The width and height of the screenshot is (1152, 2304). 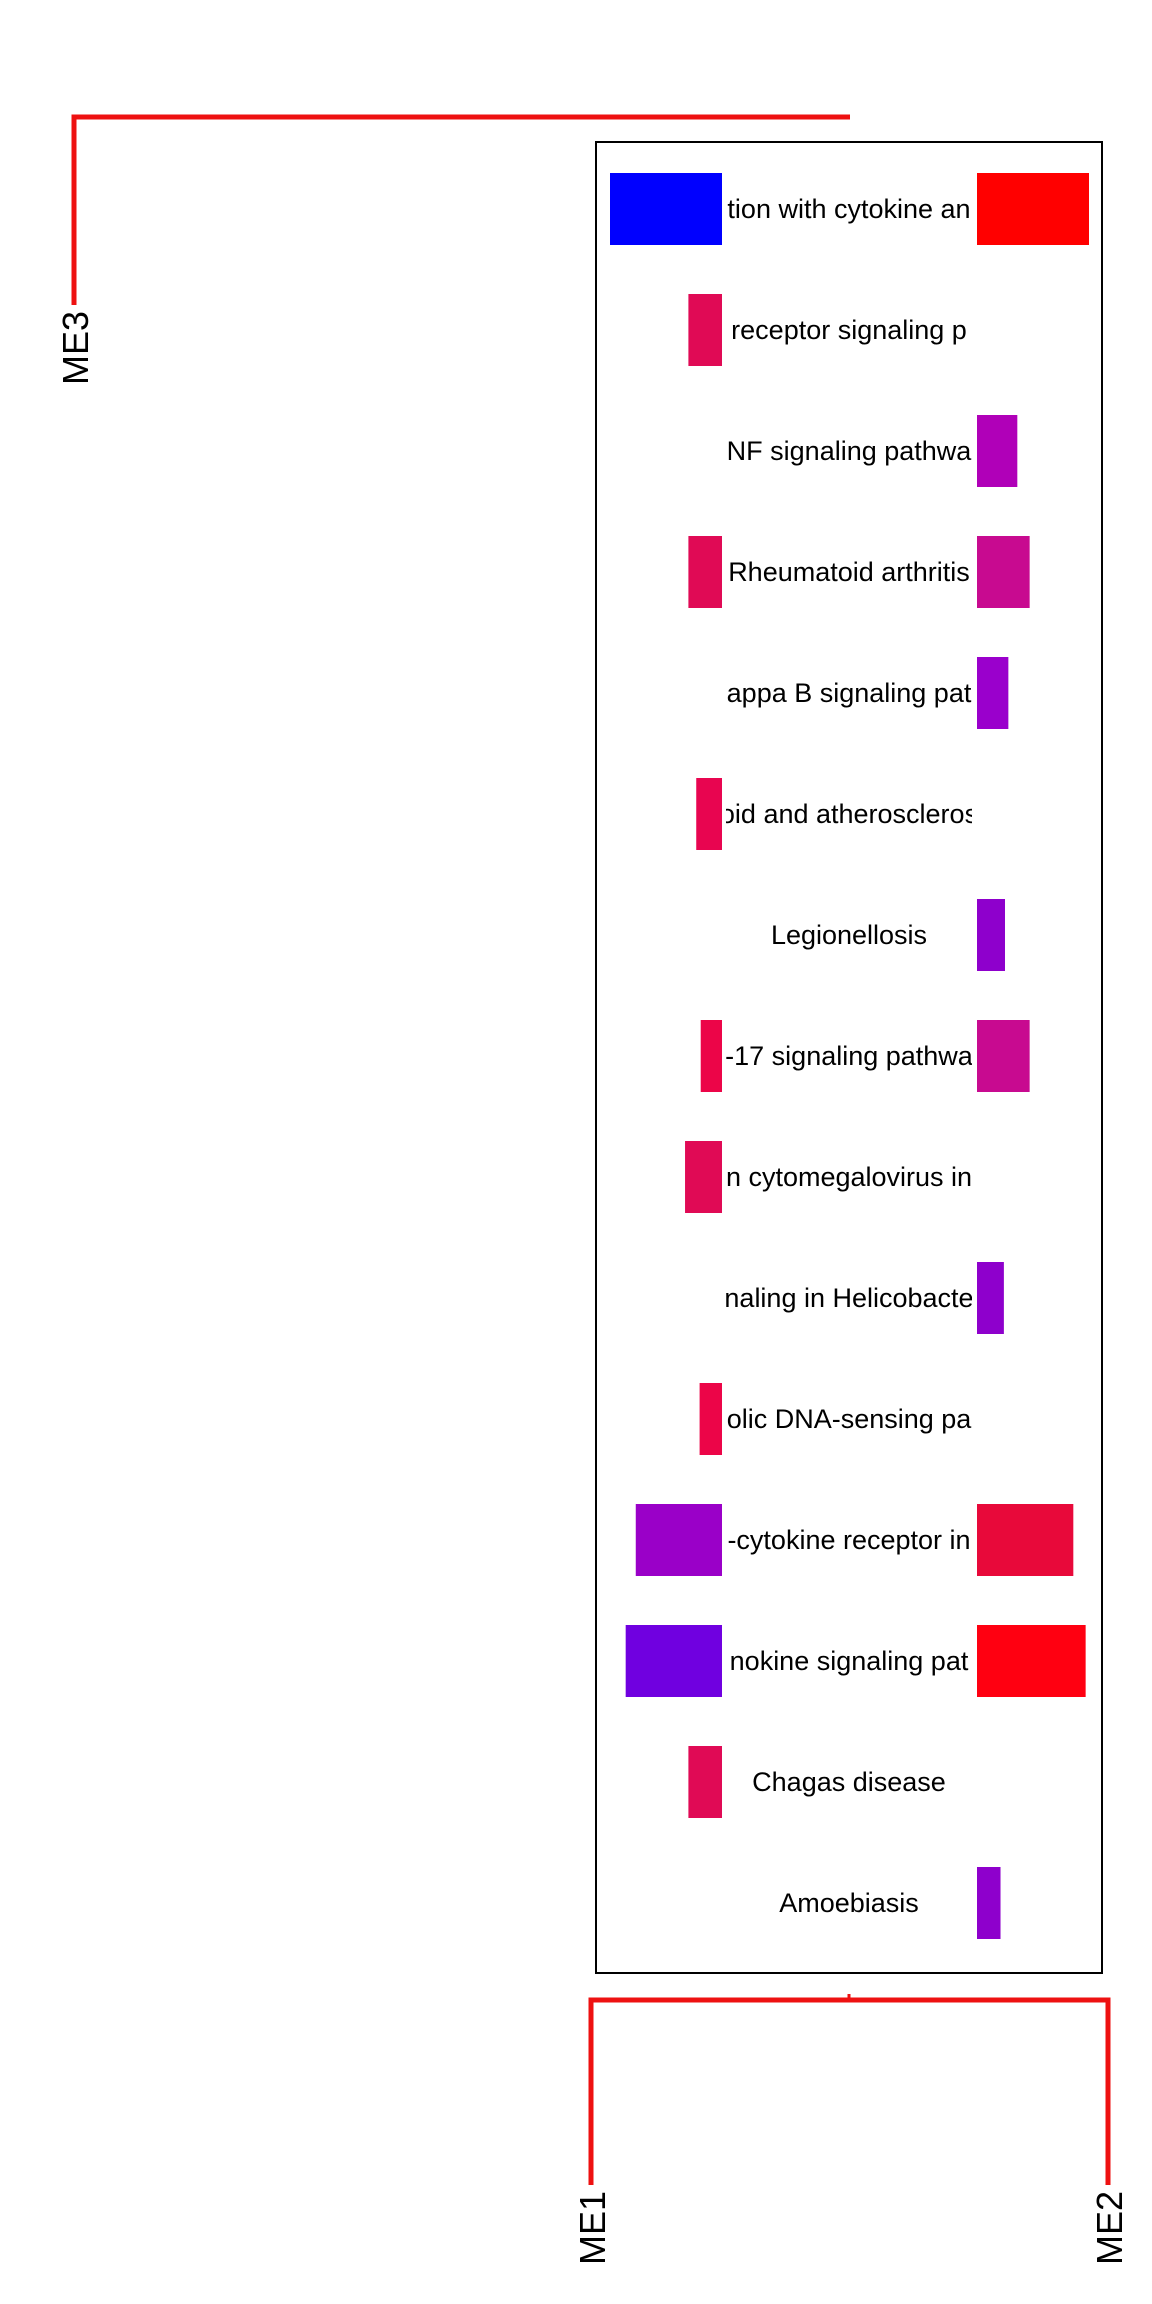 What do you see at coordinates (849, 1782) in the screenshot?
I see `pathway-label: Chagas disease` at bounding box center [849, 1782].